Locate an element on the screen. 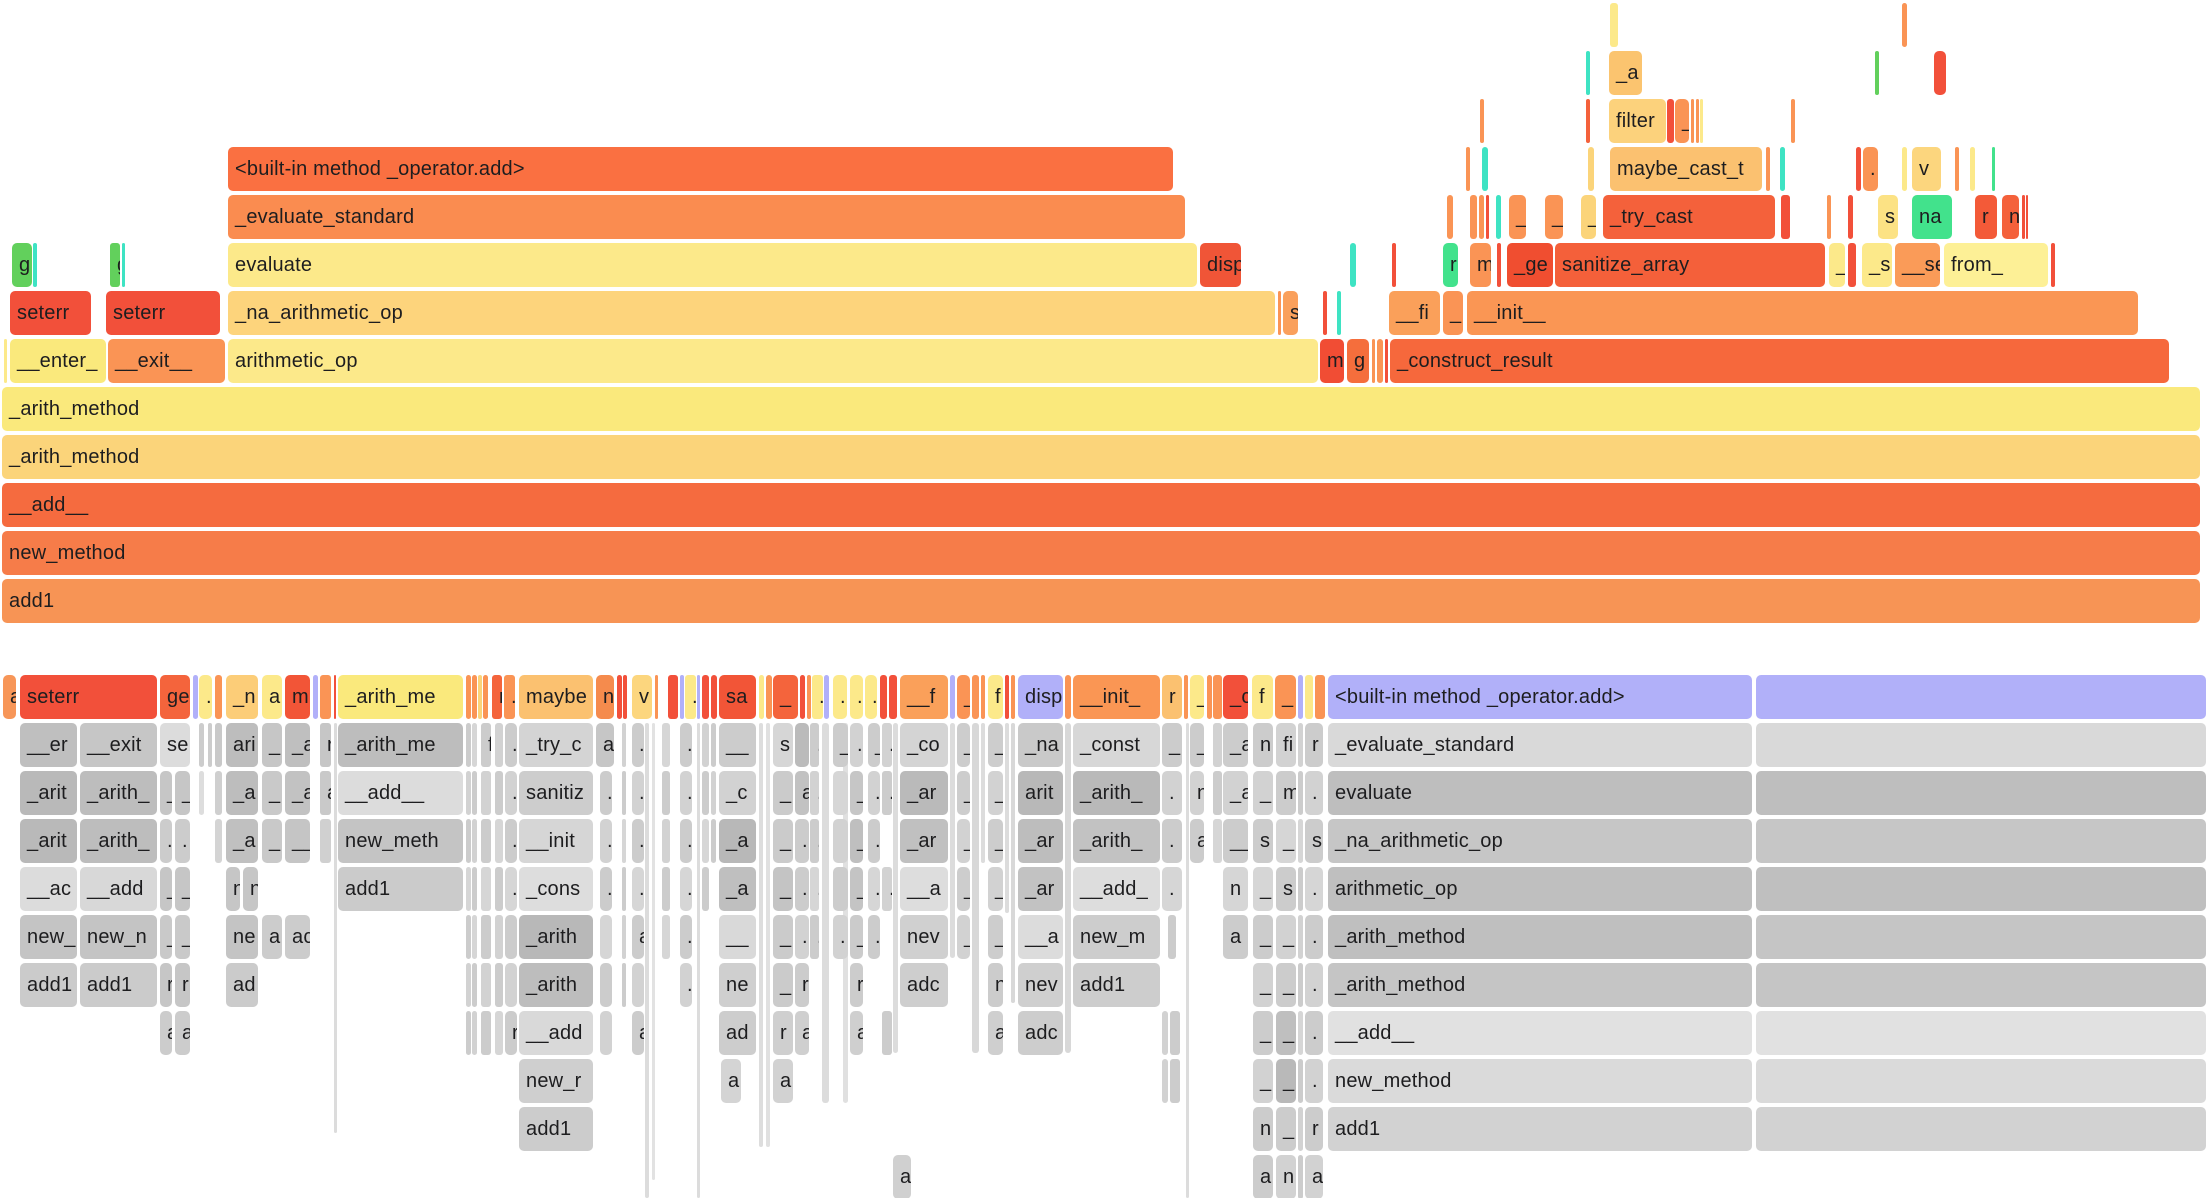 Image resolution: width=2206 pixels, height=1198 pixels. frame-ne: ne is located at coordinates (737, 985).